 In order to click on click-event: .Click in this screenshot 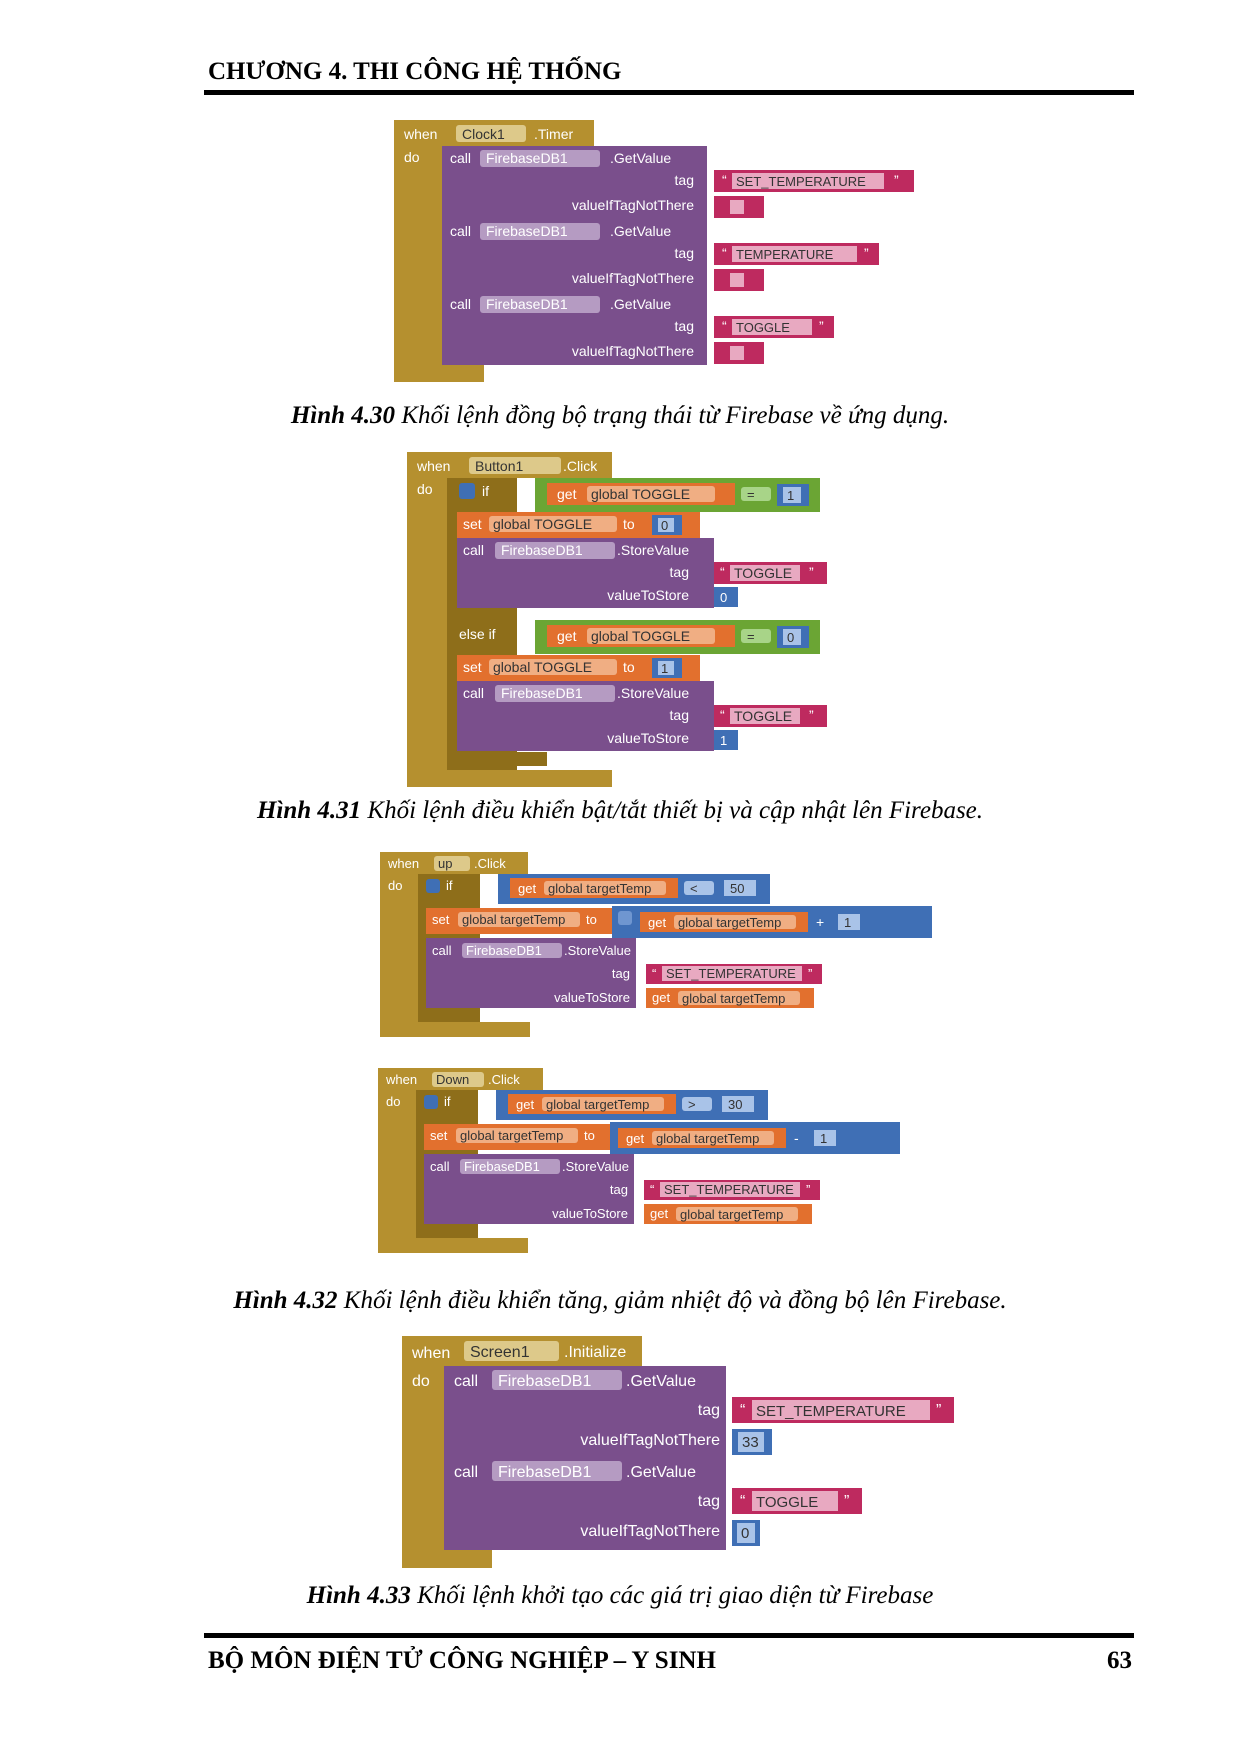, I will do `click(504, 1079)`.